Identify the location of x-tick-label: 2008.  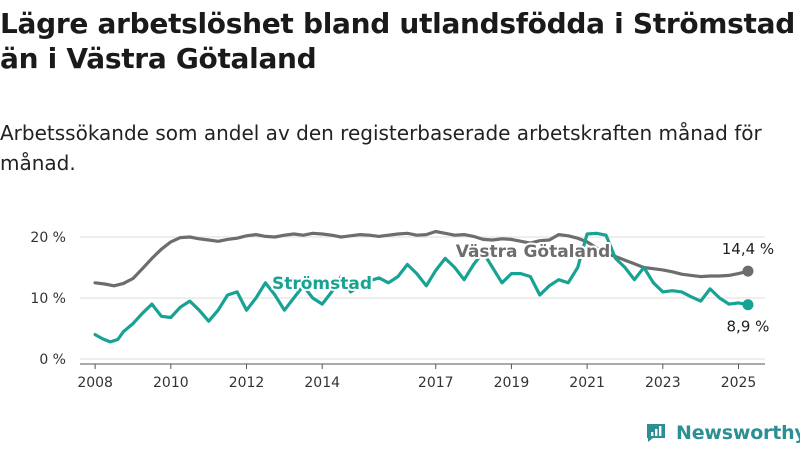
(95, 383).